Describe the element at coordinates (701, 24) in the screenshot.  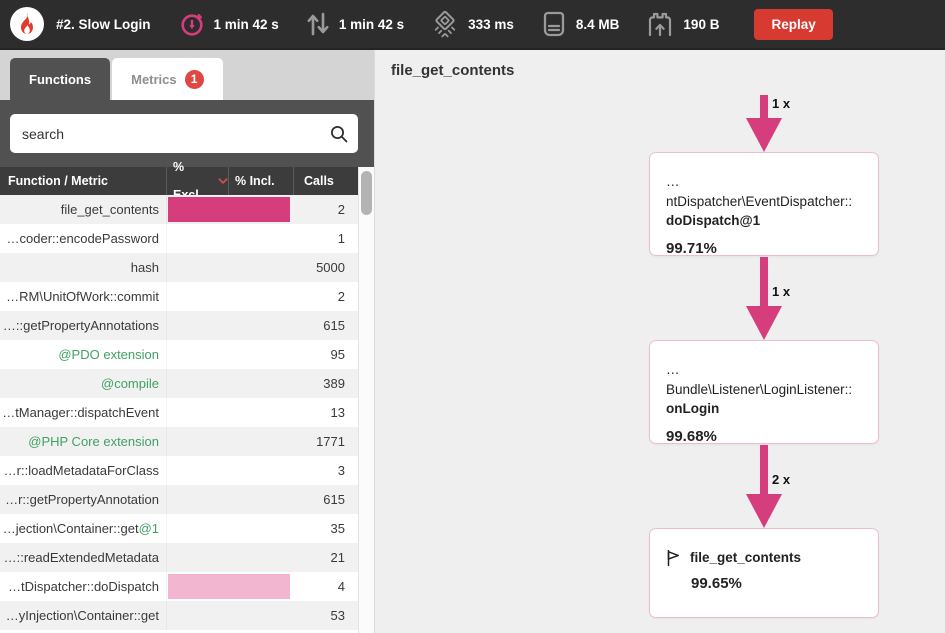
I see `network-value: 190 B` at that location.